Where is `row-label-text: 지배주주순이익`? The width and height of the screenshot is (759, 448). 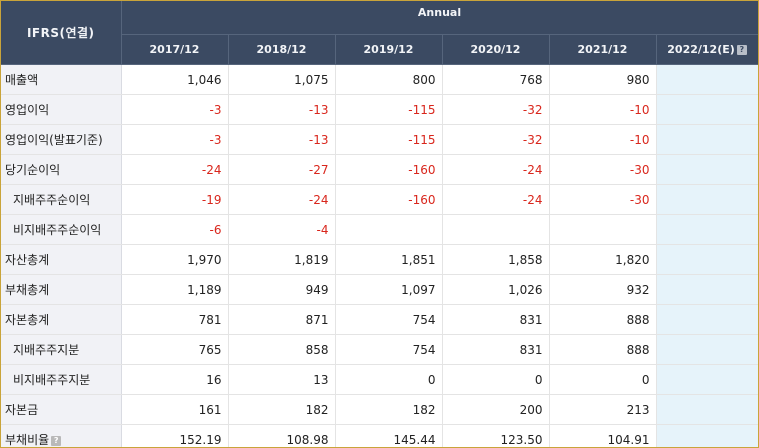
row-label-text: 지배주주순이익 is located at coordinates (52, 200).